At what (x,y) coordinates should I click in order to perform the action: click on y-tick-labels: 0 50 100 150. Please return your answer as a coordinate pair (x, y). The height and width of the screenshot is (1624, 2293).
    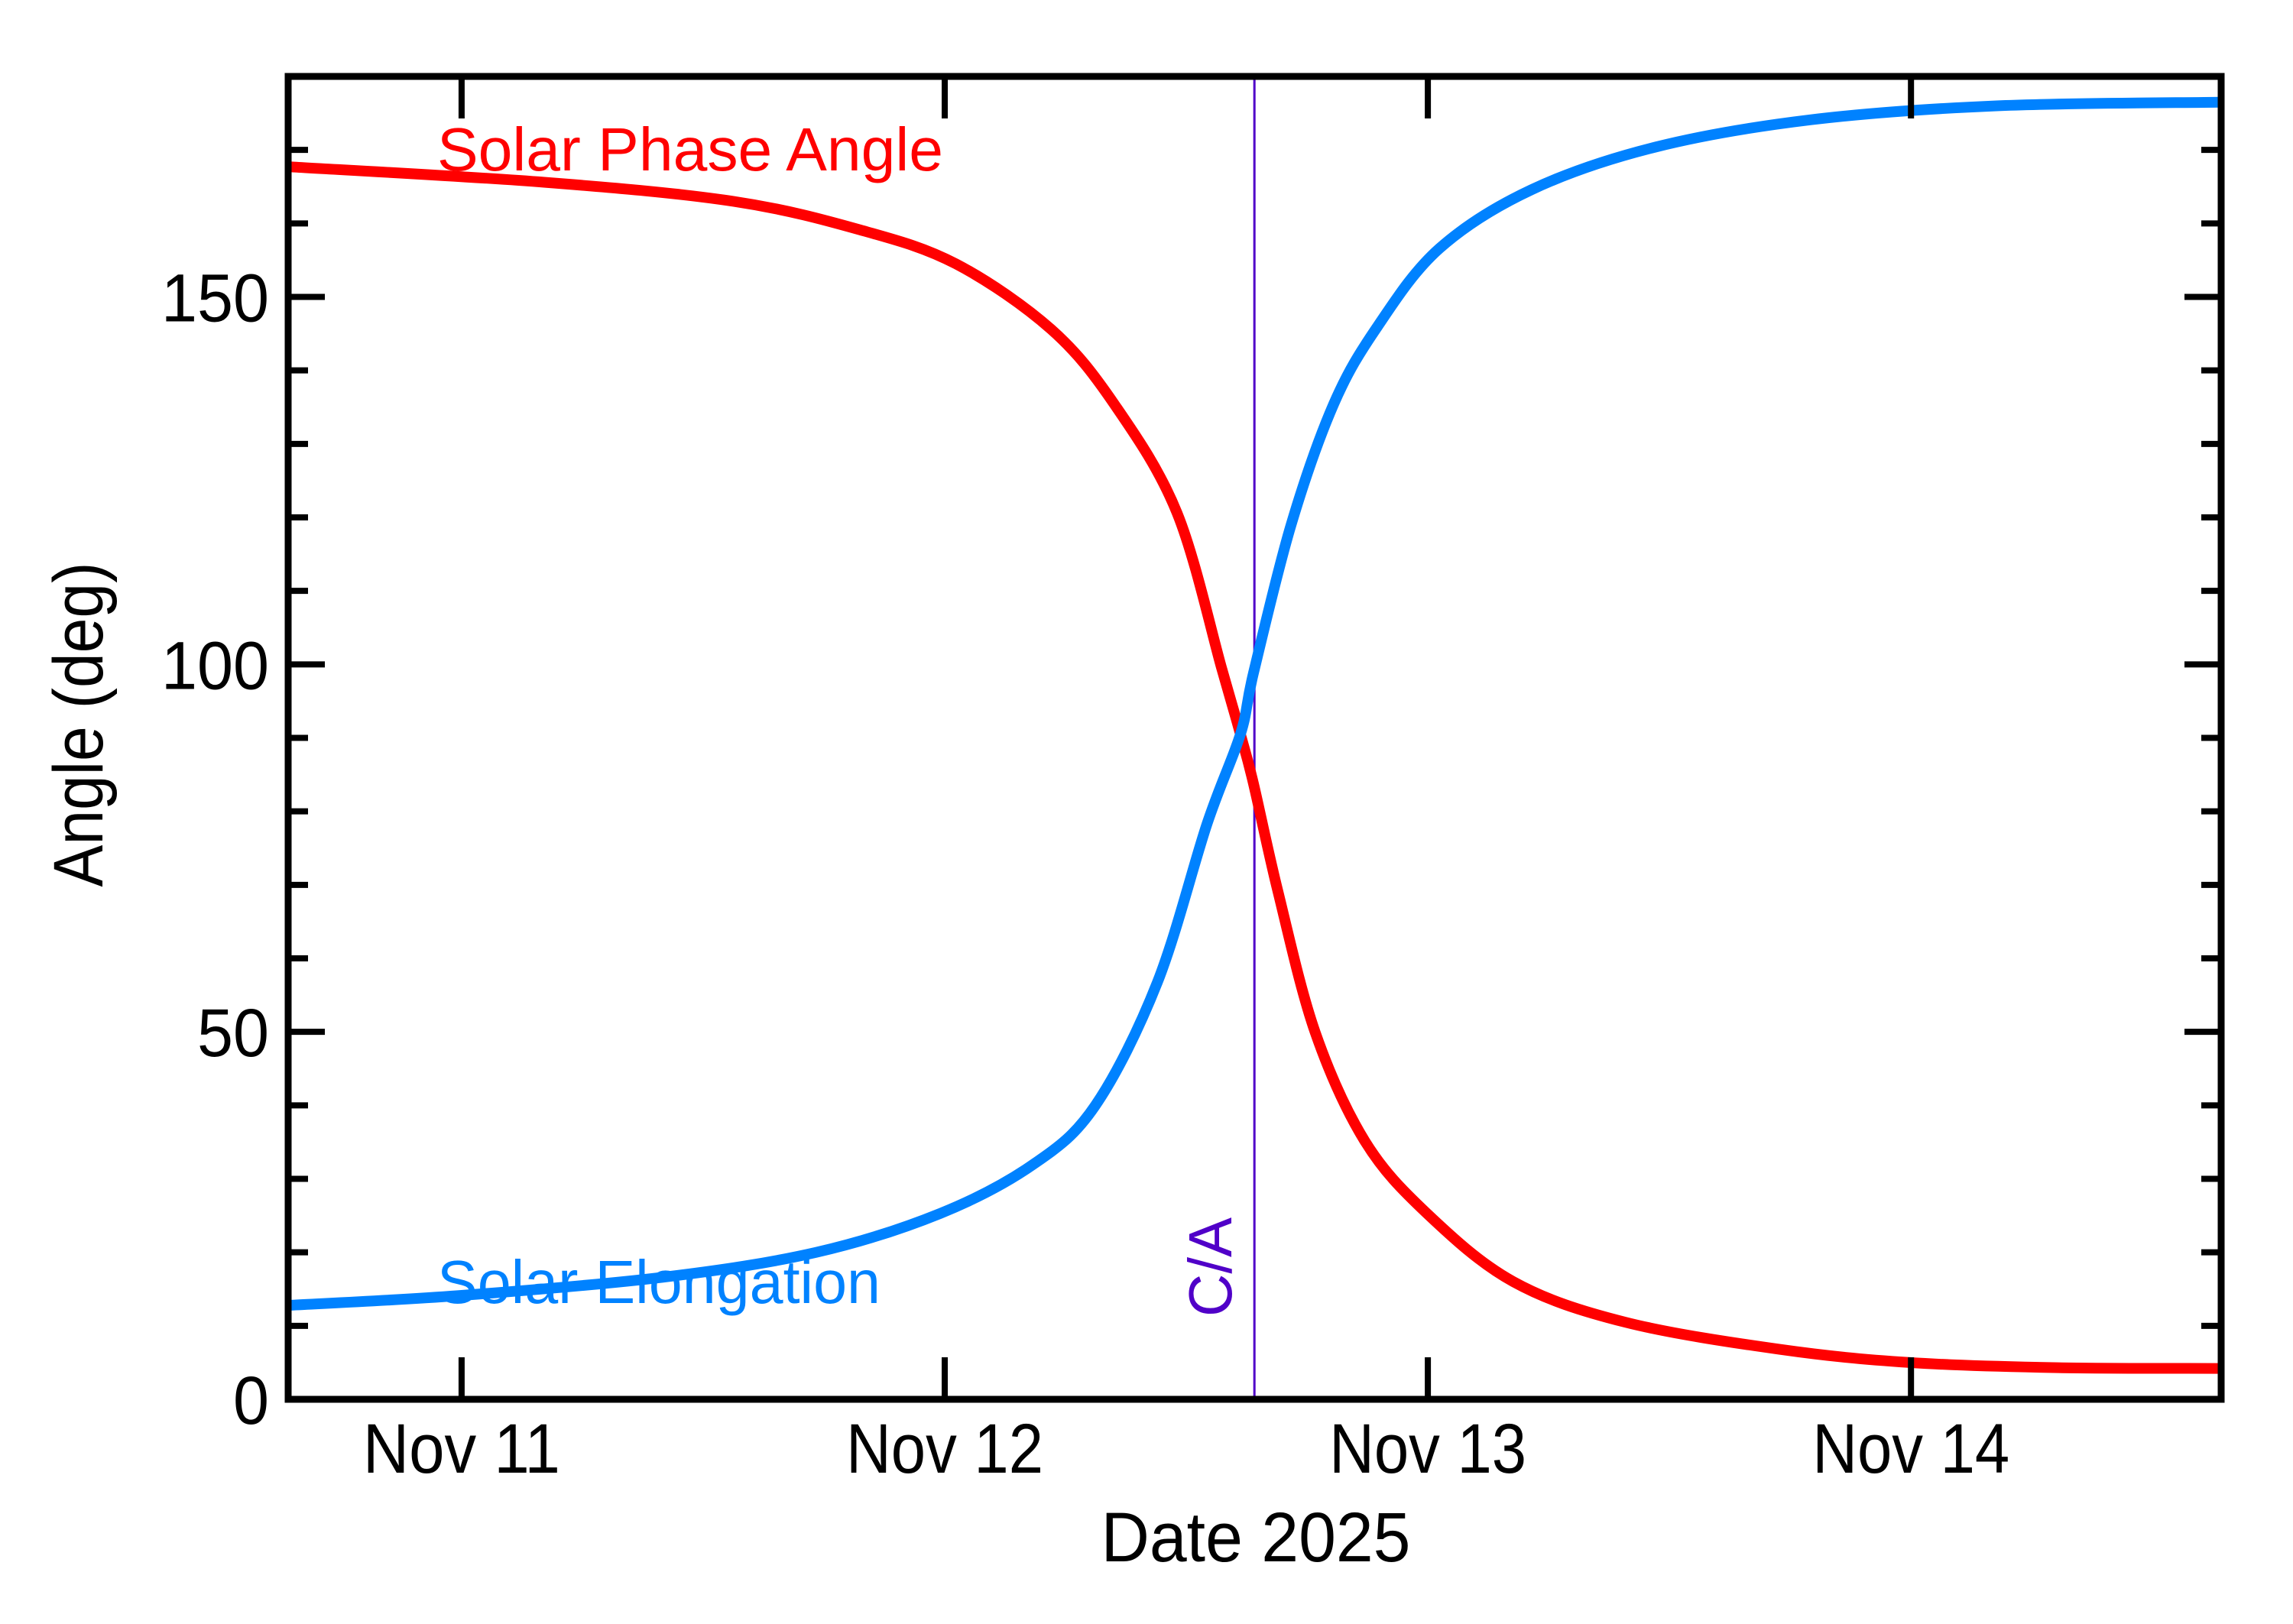
    Looking at the image, I should click on (215, 849).